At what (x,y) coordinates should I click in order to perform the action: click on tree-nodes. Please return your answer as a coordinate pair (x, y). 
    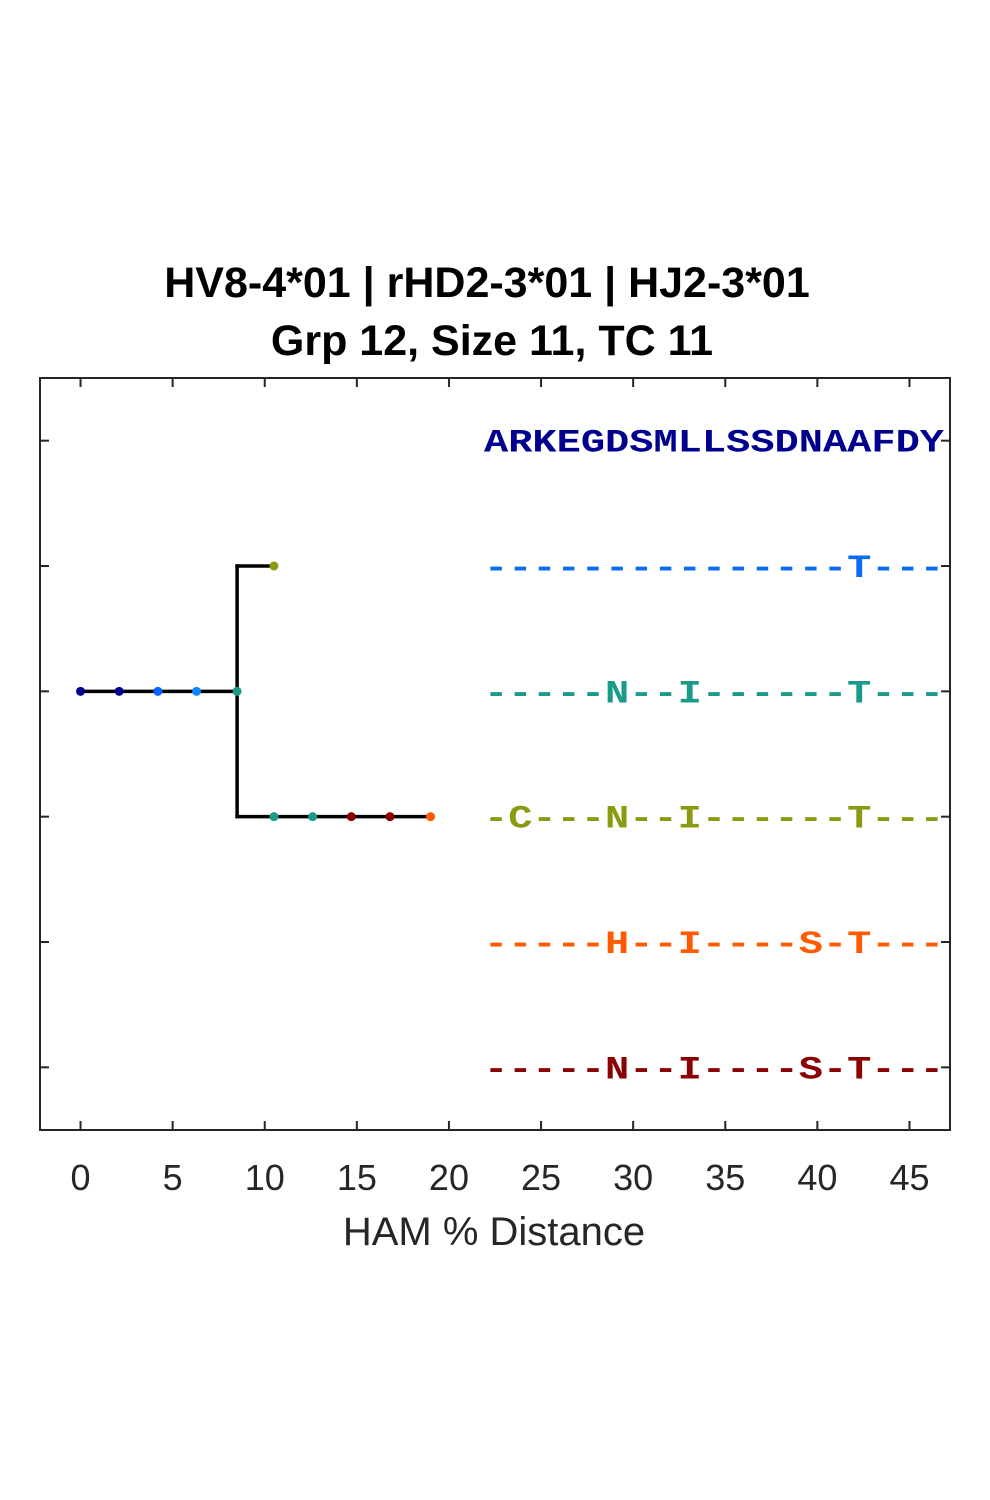
    Looking at the image, I should click on (256, 691).